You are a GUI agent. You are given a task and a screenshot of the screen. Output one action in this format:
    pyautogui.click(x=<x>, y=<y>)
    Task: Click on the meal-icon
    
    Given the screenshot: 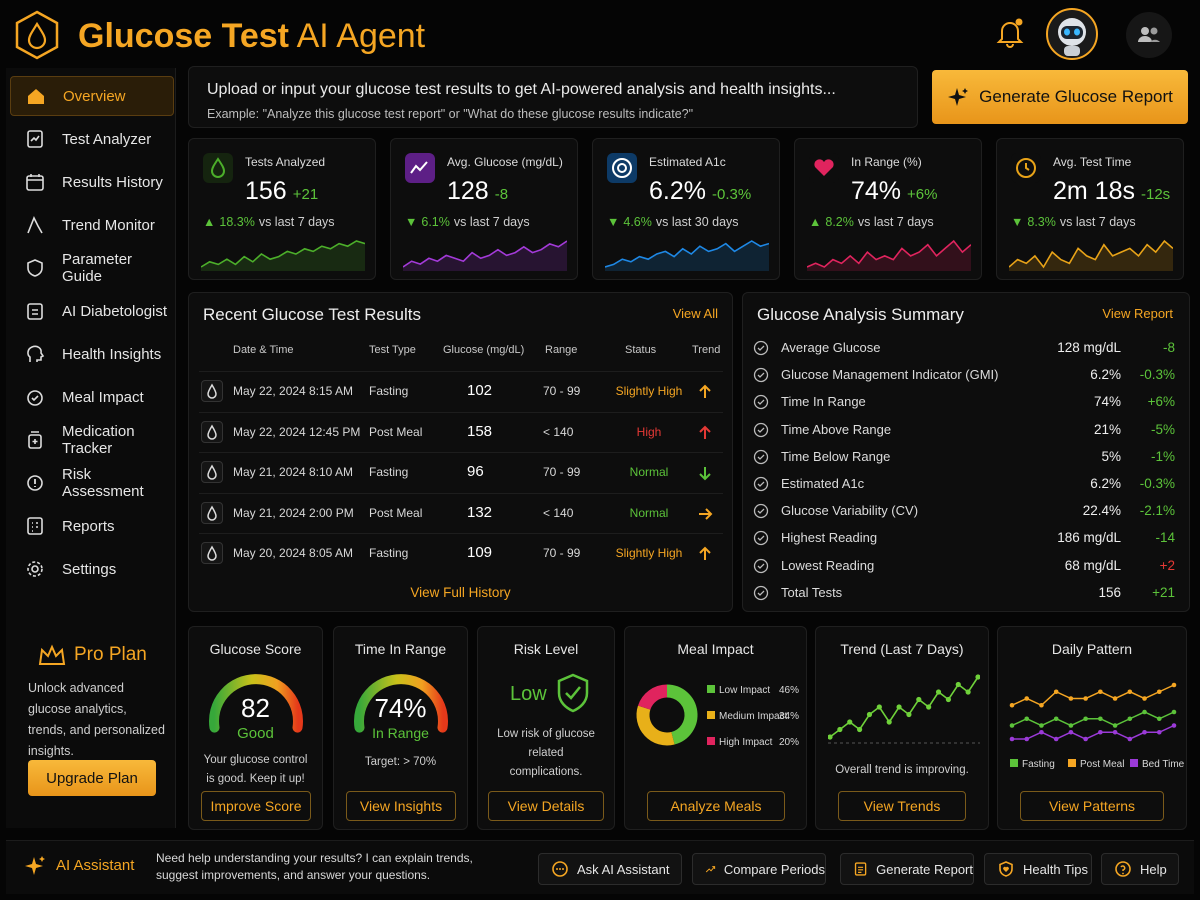 What is the action you would take?
    pyautogui.click(x=35, y=398)
    